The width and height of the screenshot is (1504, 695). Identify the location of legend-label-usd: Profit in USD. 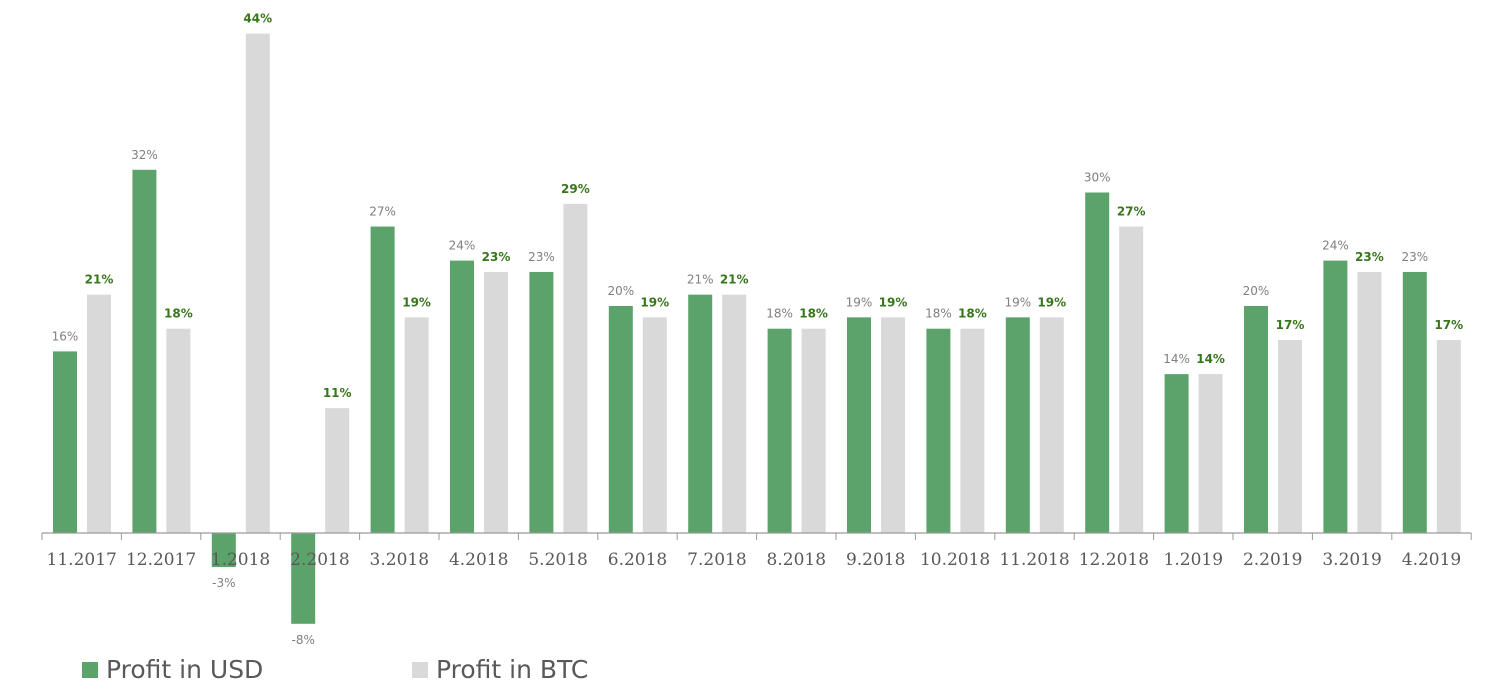
(185, 669).